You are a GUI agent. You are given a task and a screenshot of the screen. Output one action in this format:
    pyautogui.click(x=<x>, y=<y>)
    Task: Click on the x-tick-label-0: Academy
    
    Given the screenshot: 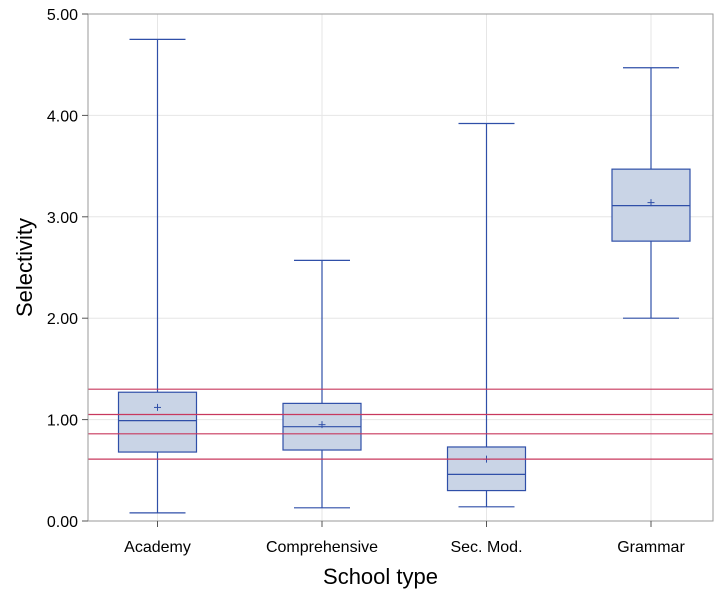 What is the action you would take?
    pyautogui.click(x=157, y=547)
    